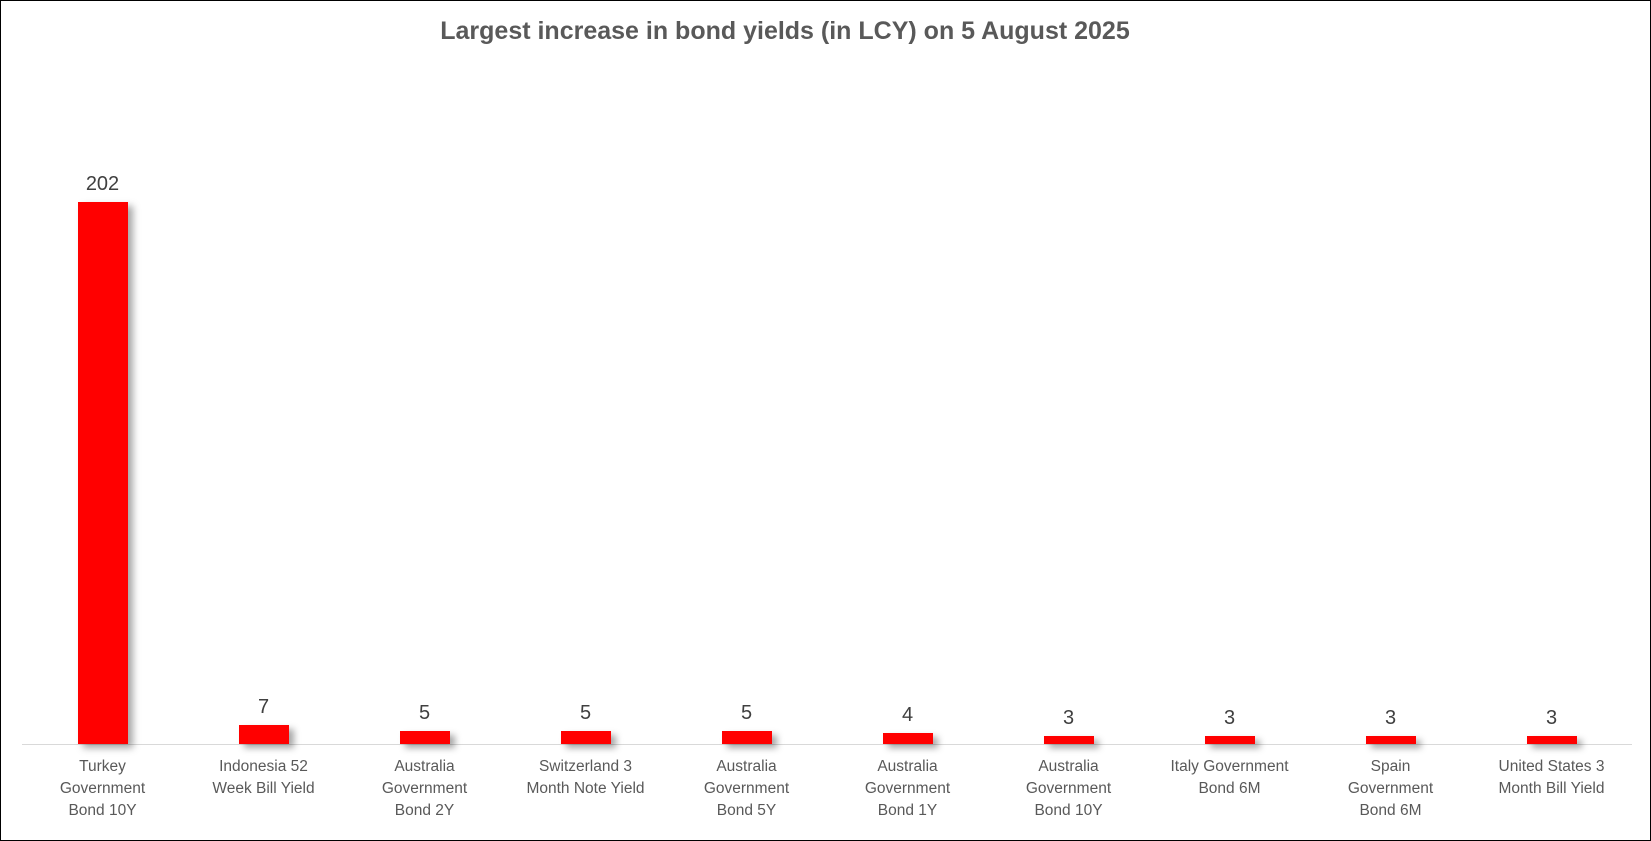  Describe the element at coordinates (263, 372) in the screenshot. I see `bar-column: 7` at that location.